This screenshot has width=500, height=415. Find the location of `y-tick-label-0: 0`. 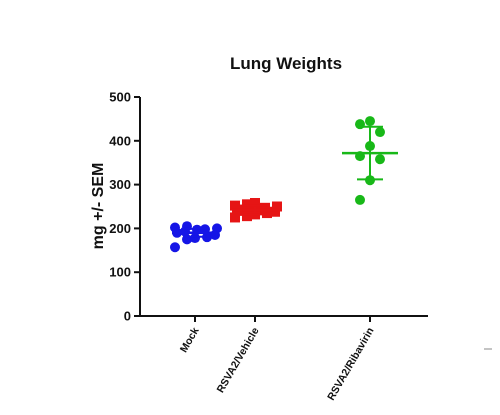

y-tick-label-0: 0 is located at coordinates (127, 316).